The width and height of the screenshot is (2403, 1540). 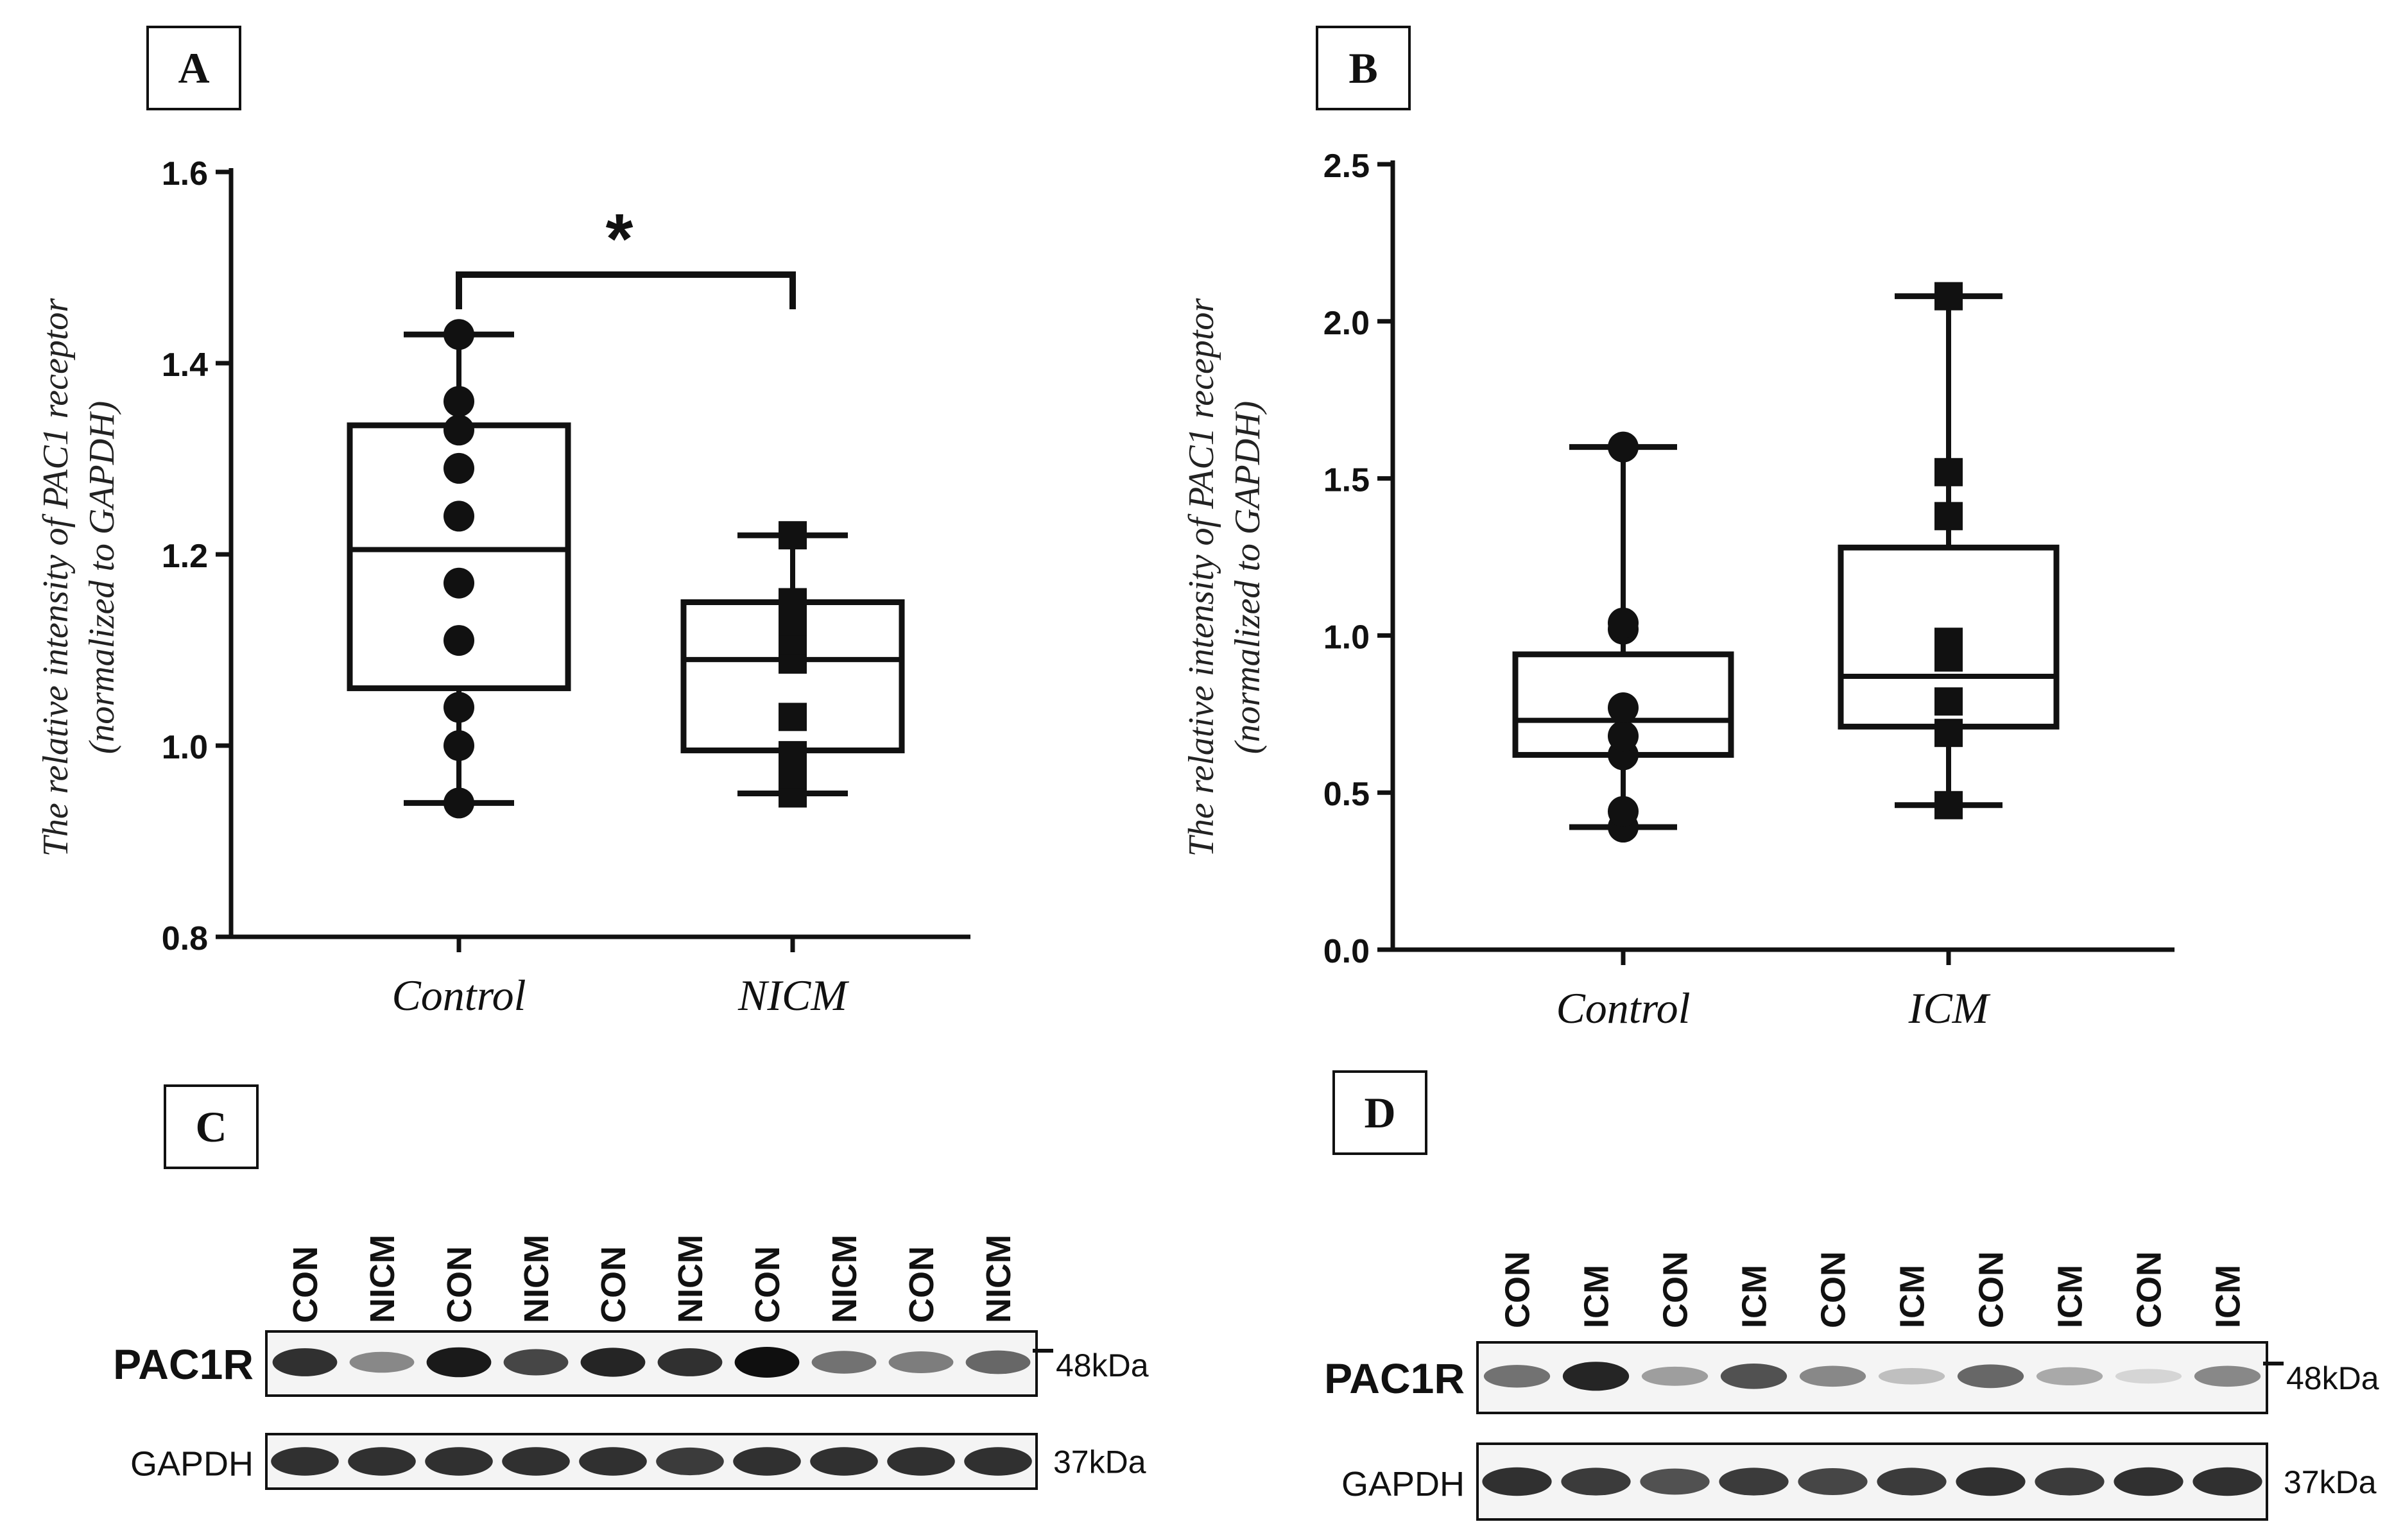 What do you see at coordinates (1950, 1008) in the screenshot?
I see `b-x-category-label: ICM` at bounding box center [1950, 1008].